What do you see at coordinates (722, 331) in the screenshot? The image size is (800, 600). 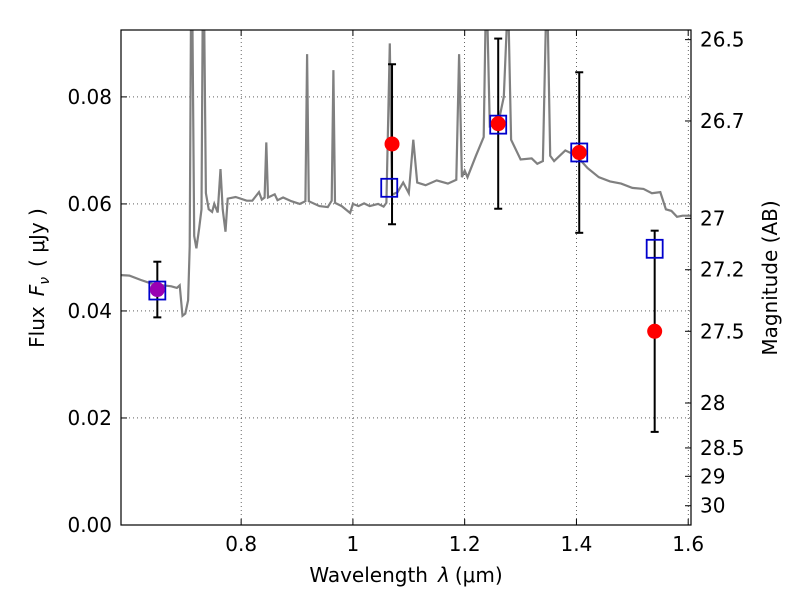 I see `y2-tick-label: 27.5` at bounding box center [722, 331].